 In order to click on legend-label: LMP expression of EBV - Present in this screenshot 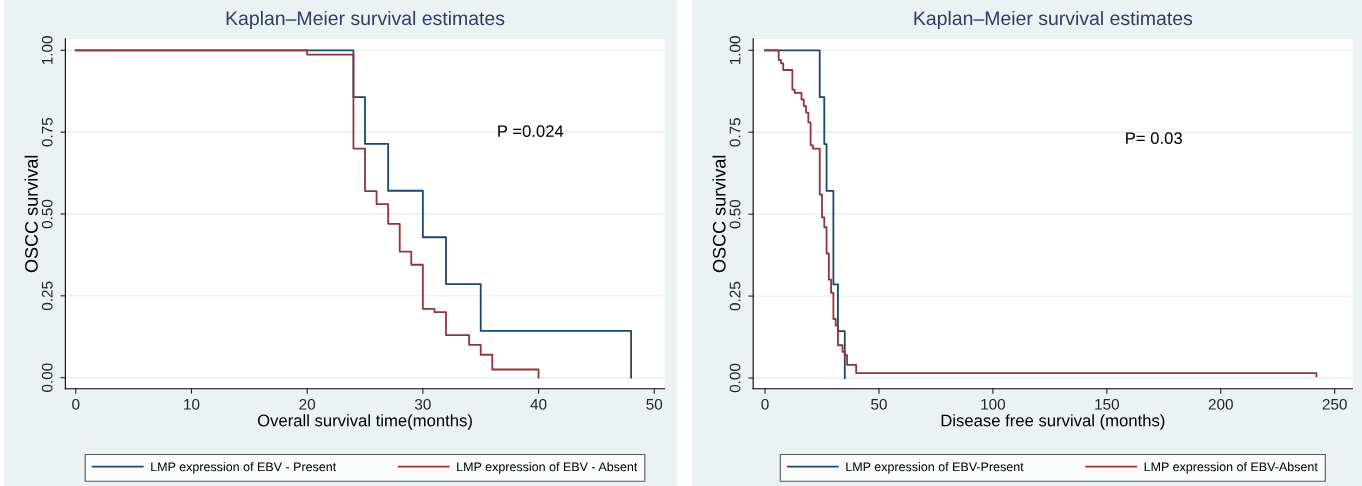, I will do `click(244, 468)`.